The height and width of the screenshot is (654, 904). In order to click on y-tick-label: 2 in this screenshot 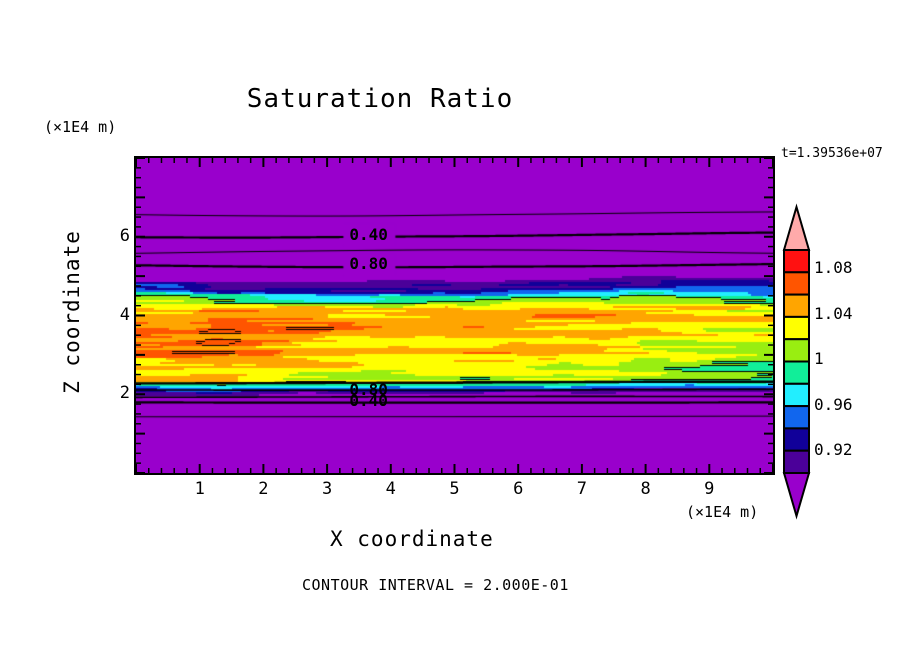, I will do `click(124, 393)`.